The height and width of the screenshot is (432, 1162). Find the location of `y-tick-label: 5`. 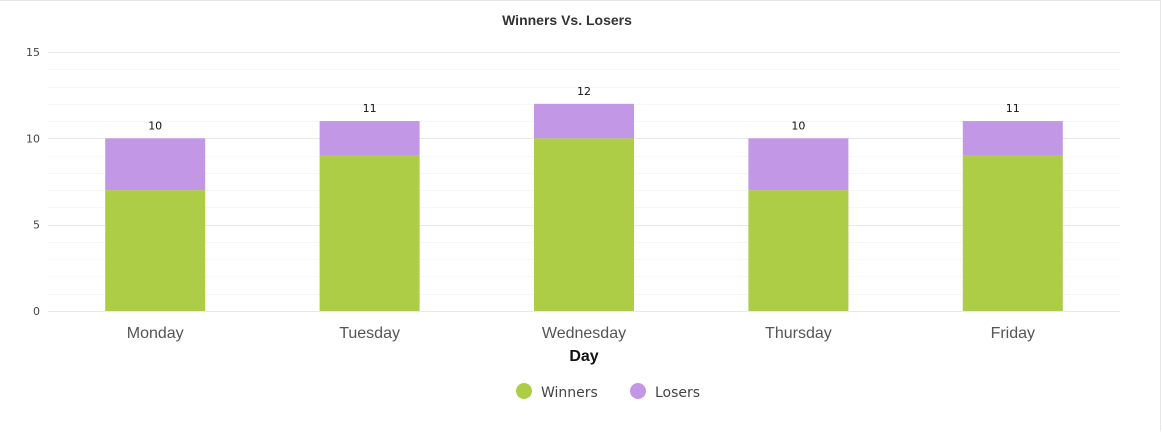

y-tick-label: 5 is located at coordinates (36, 225).